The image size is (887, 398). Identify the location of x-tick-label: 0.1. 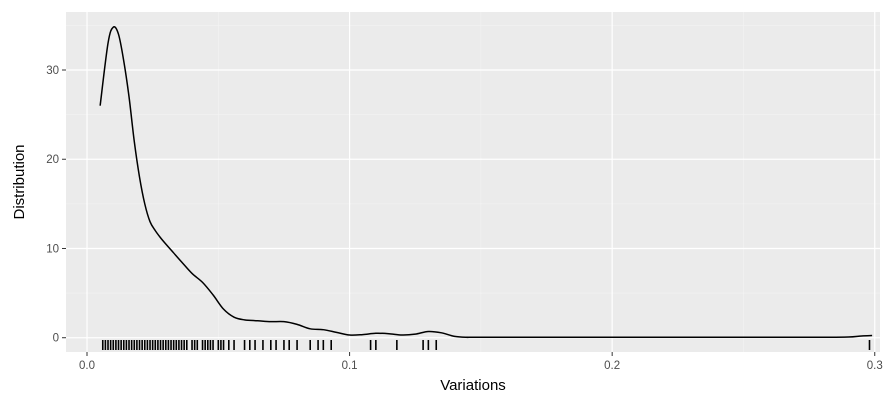
(350, 366).